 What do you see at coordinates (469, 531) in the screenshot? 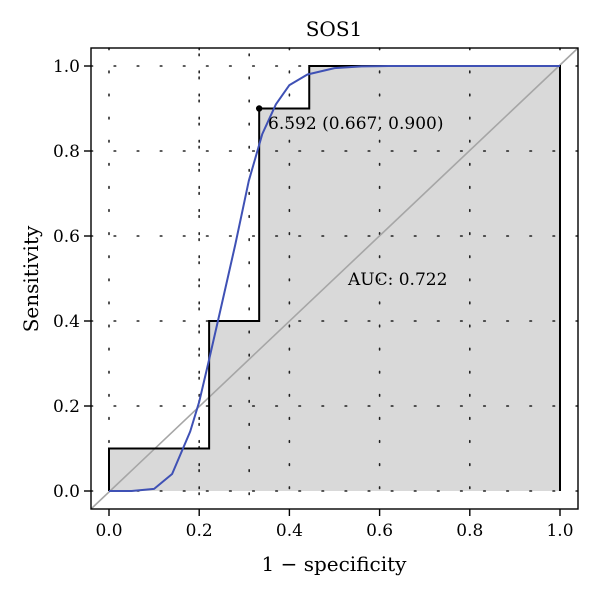
I see `x-tick-label: 0.8` at bounding box center [469, 531].